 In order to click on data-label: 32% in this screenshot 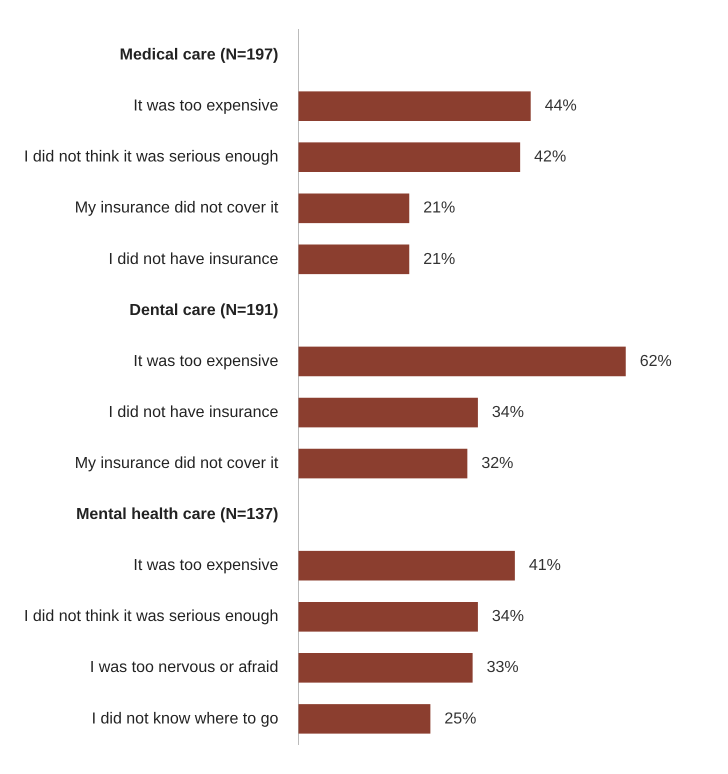, I will do `click(497, 463)`.